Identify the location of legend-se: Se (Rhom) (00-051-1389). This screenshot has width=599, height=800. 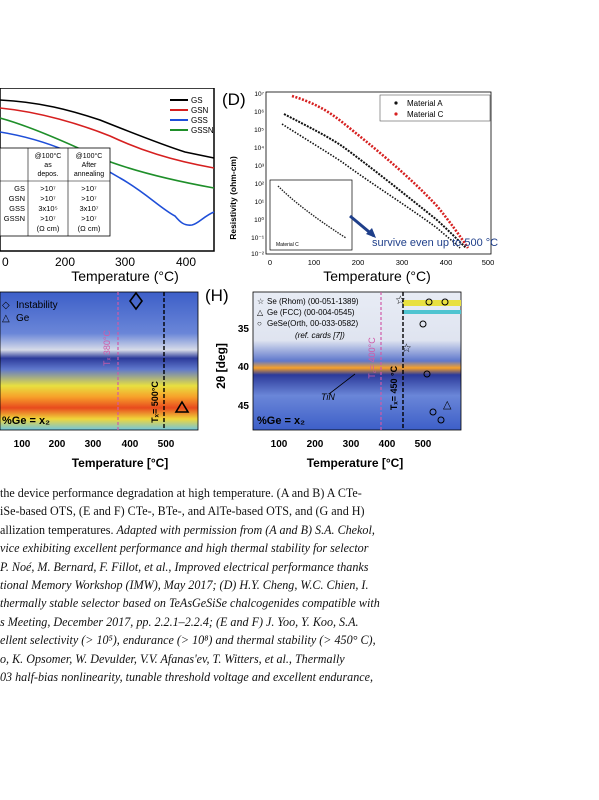
(313, 301).